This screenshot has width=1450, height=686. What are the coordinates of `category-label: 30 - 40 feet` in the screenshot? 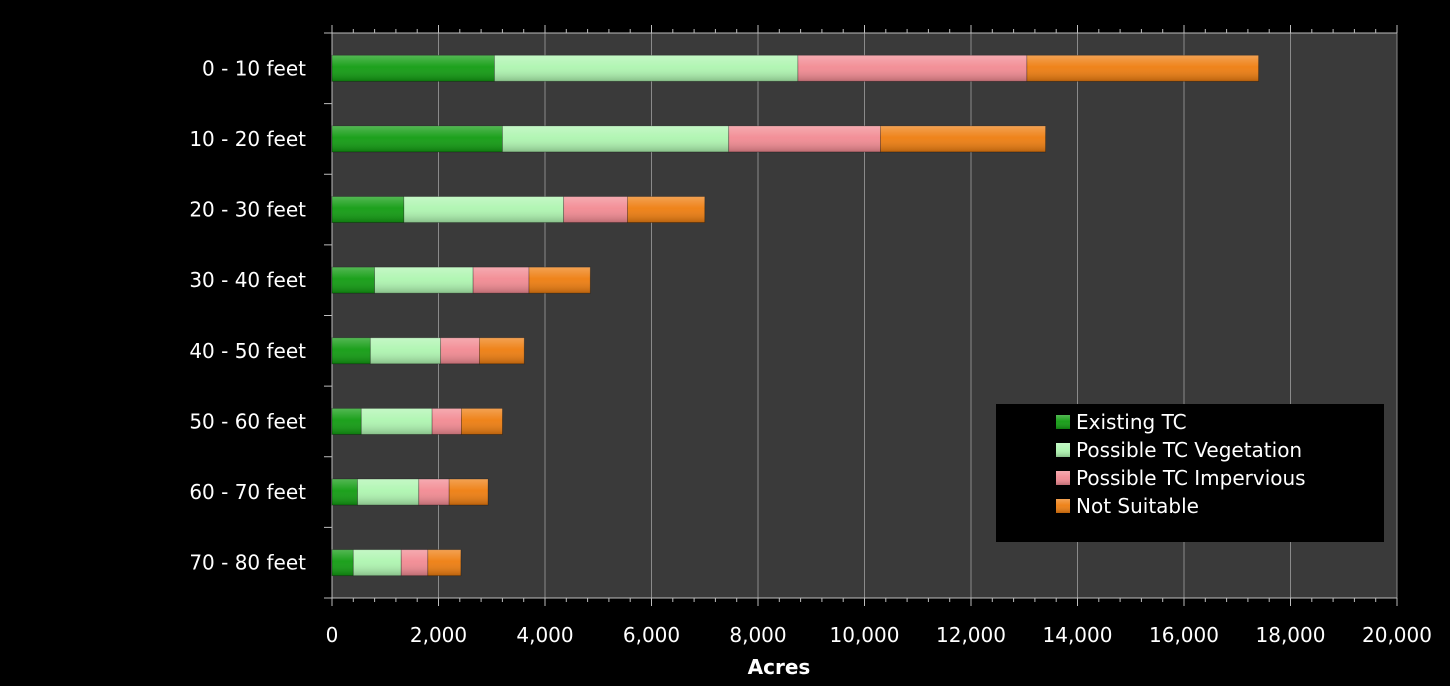 It's located at (247, 280).